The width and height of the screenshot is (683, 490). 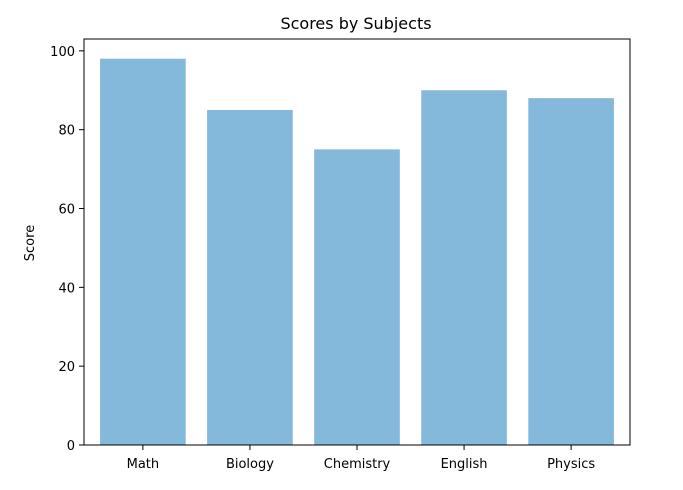 What do you see at coordinates (250, 277) in the screenshot?
I see `bar-biology` at bounding box center [250, 277].